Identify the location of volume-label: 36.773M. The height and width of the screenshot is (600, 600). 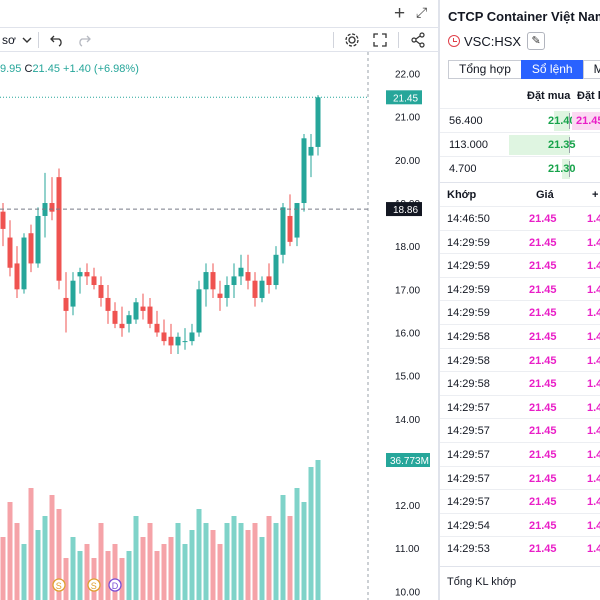
(409, 461).